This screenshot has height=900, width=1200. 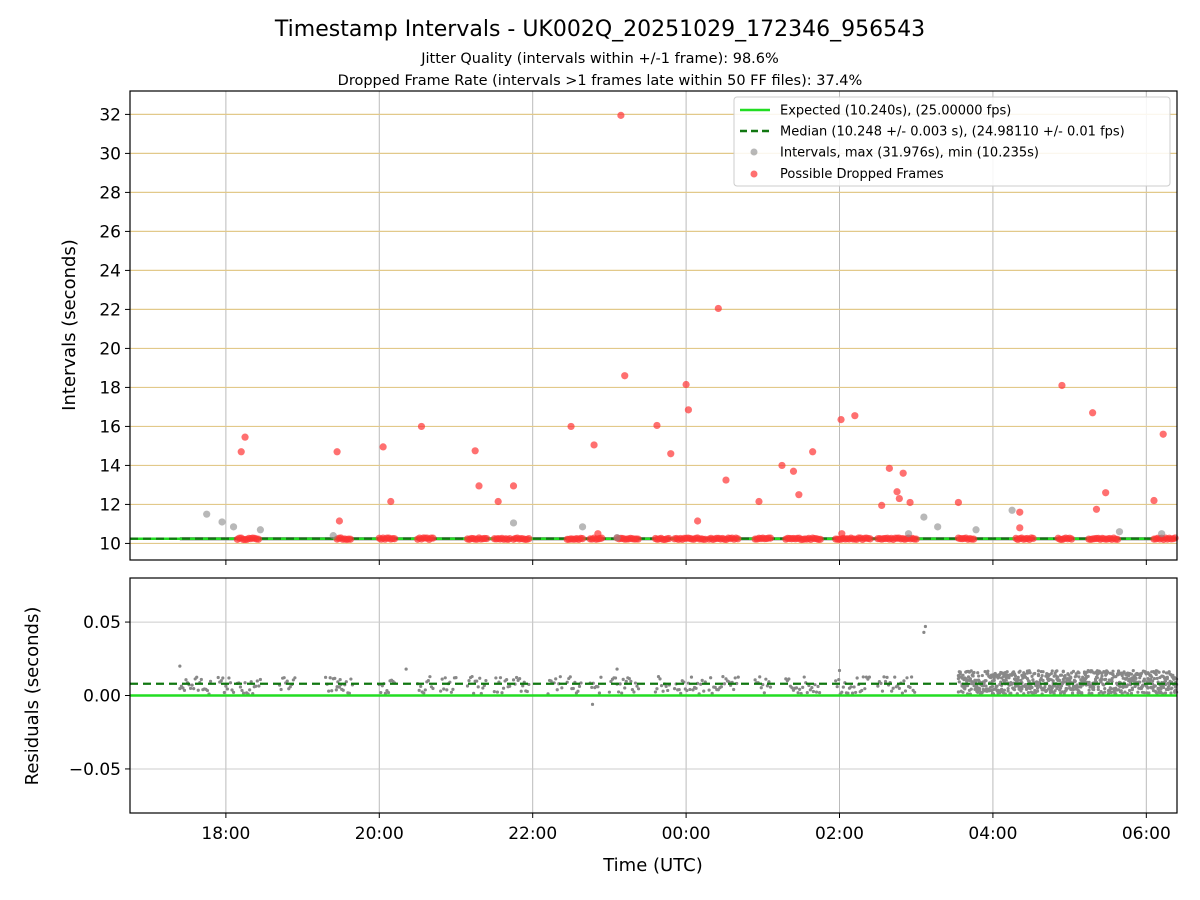 What do you see at coordinates (992, 834) in the screenshot?
I see `x-tick-label: 04:00` at bounding box center [992, 834].